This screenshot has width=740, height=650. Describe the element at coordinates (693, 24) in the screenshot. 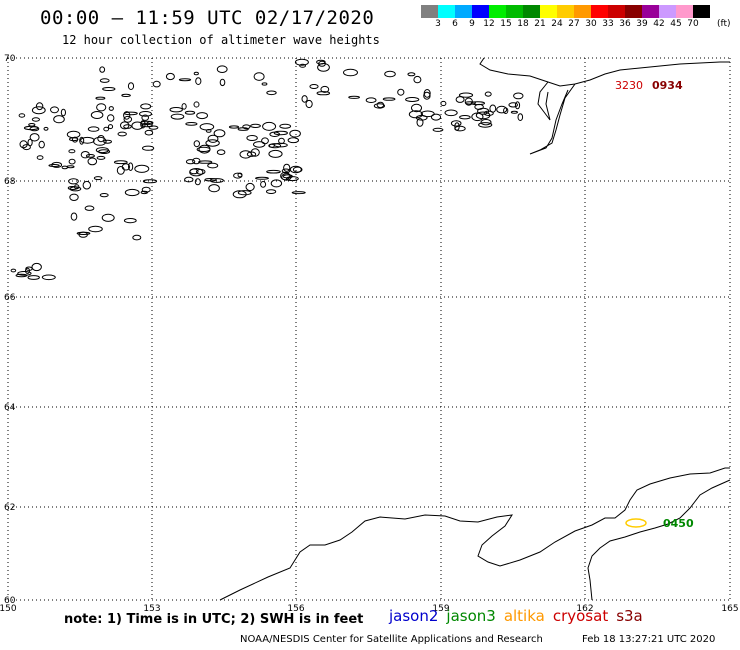

I see `legend-label: 70` at that location.